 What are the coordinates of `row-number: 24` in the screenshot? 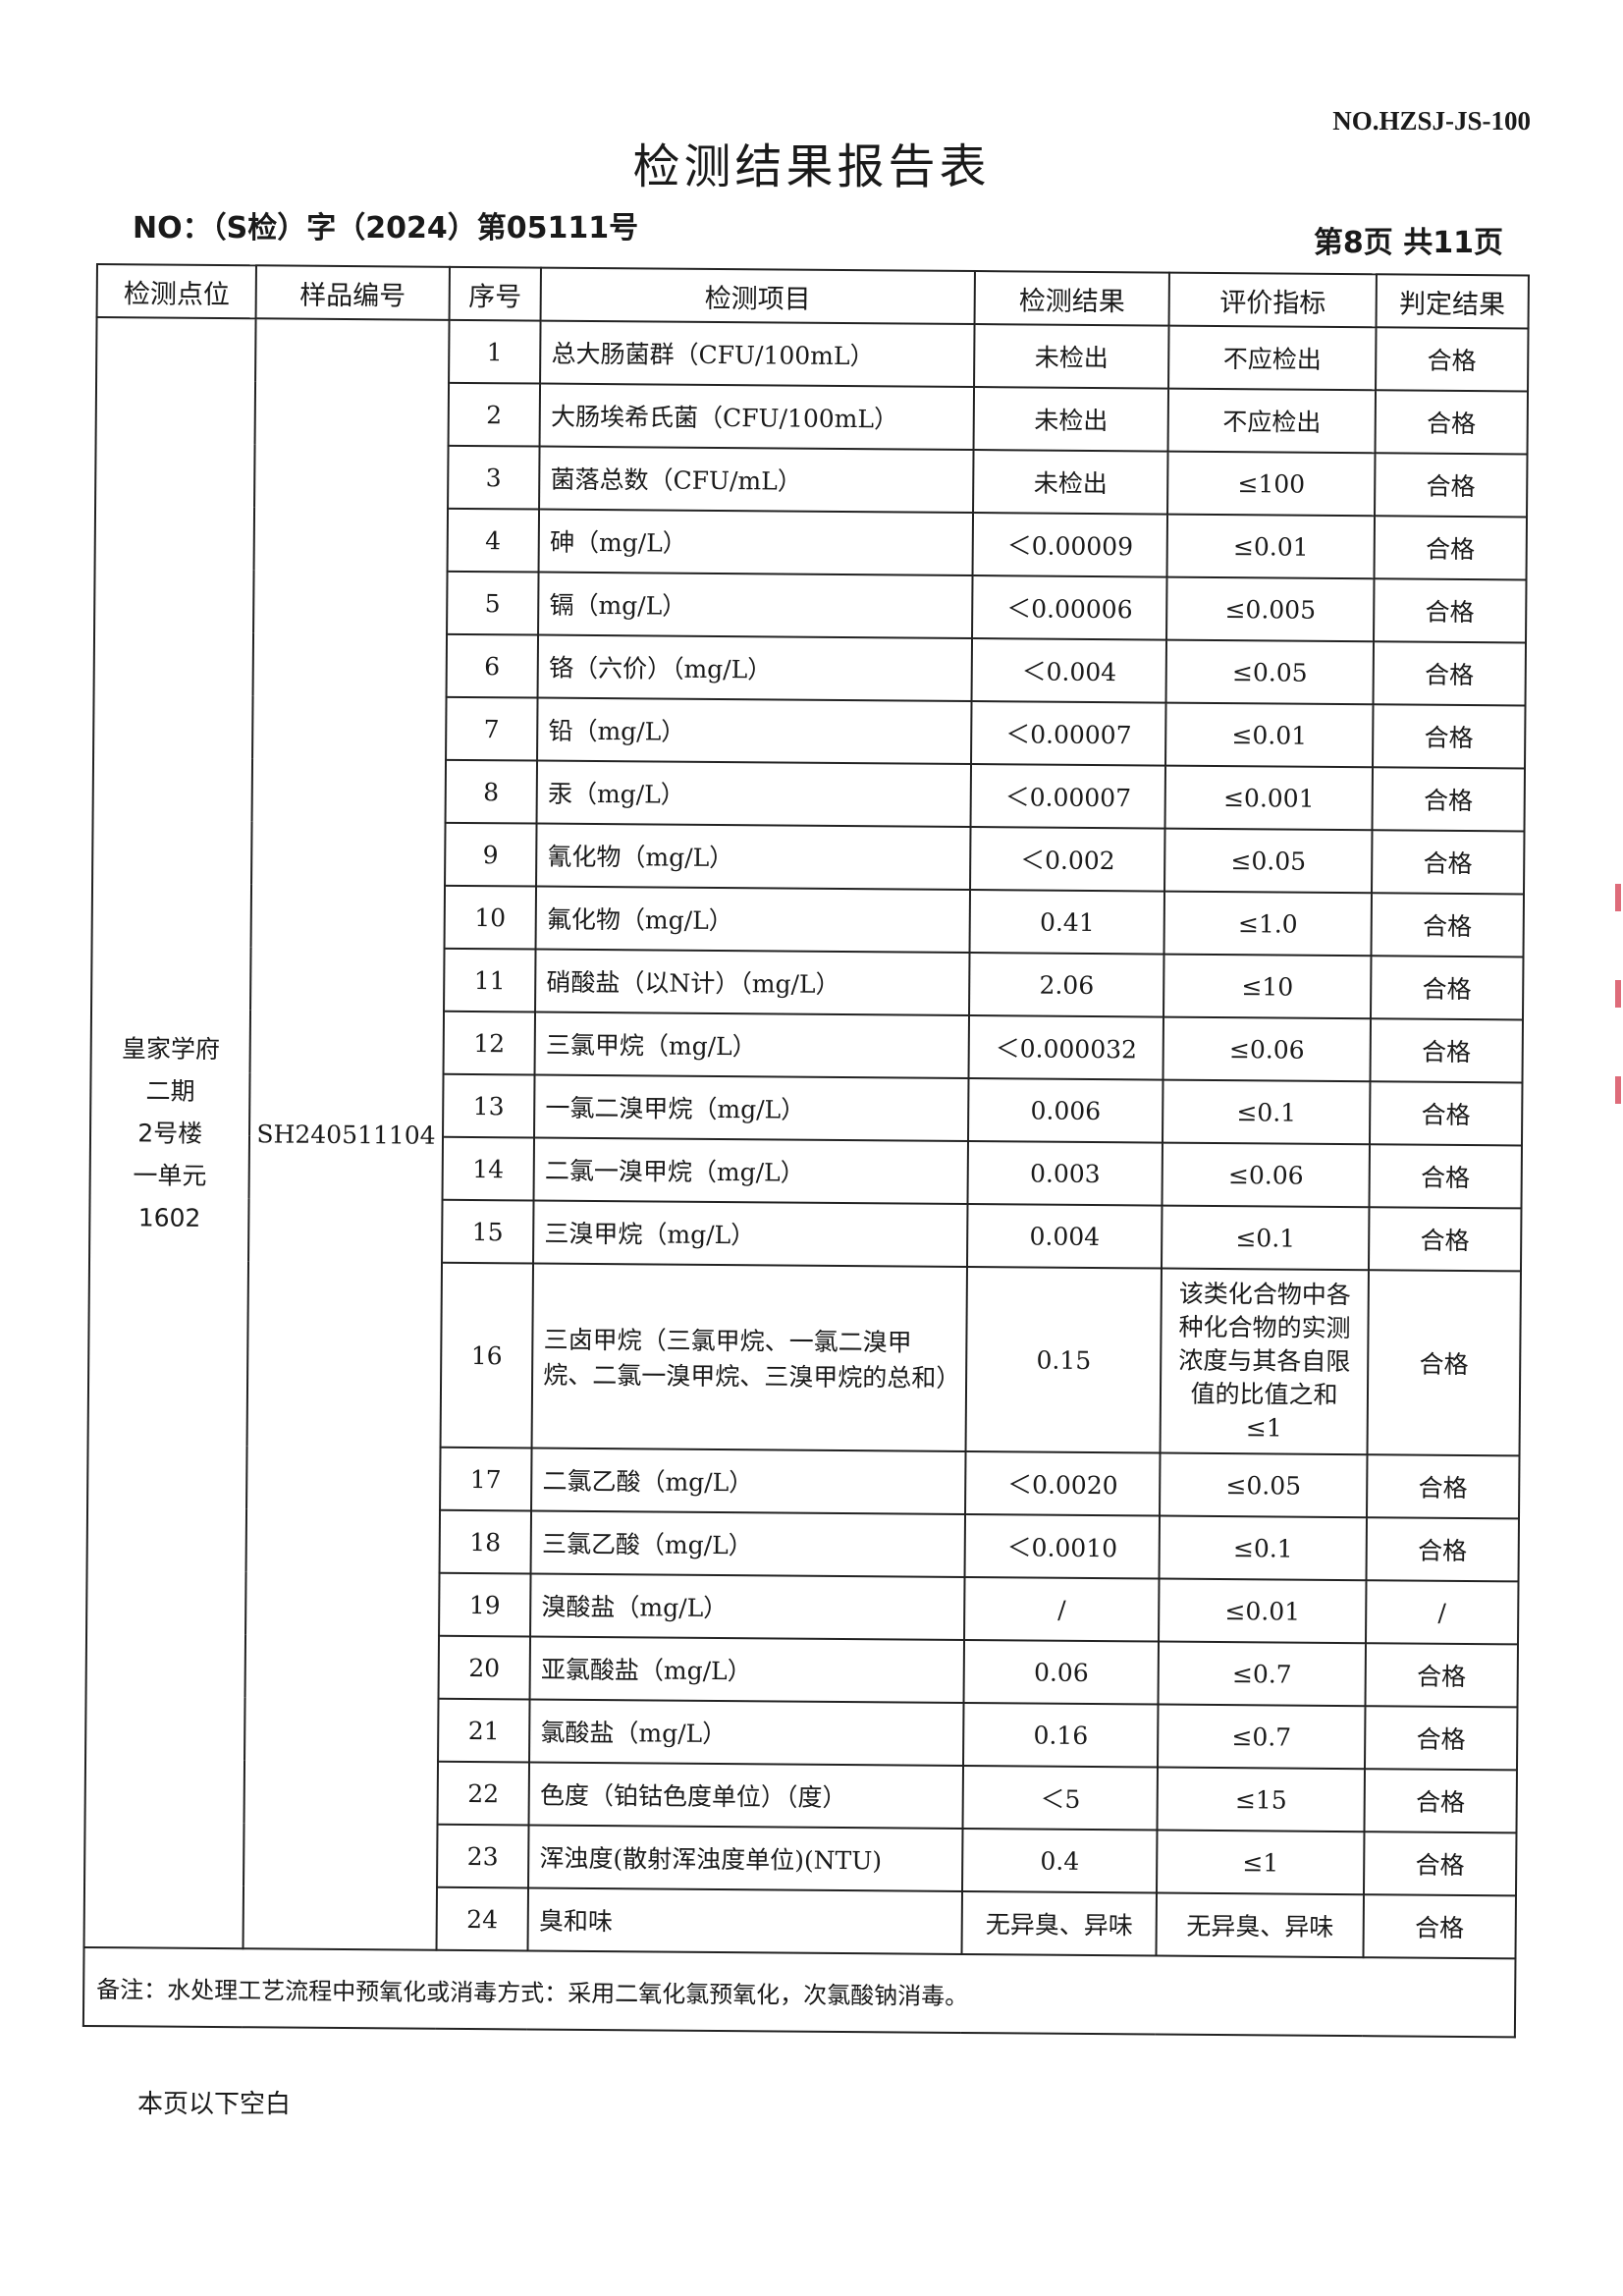 It's located at (482, 1918).